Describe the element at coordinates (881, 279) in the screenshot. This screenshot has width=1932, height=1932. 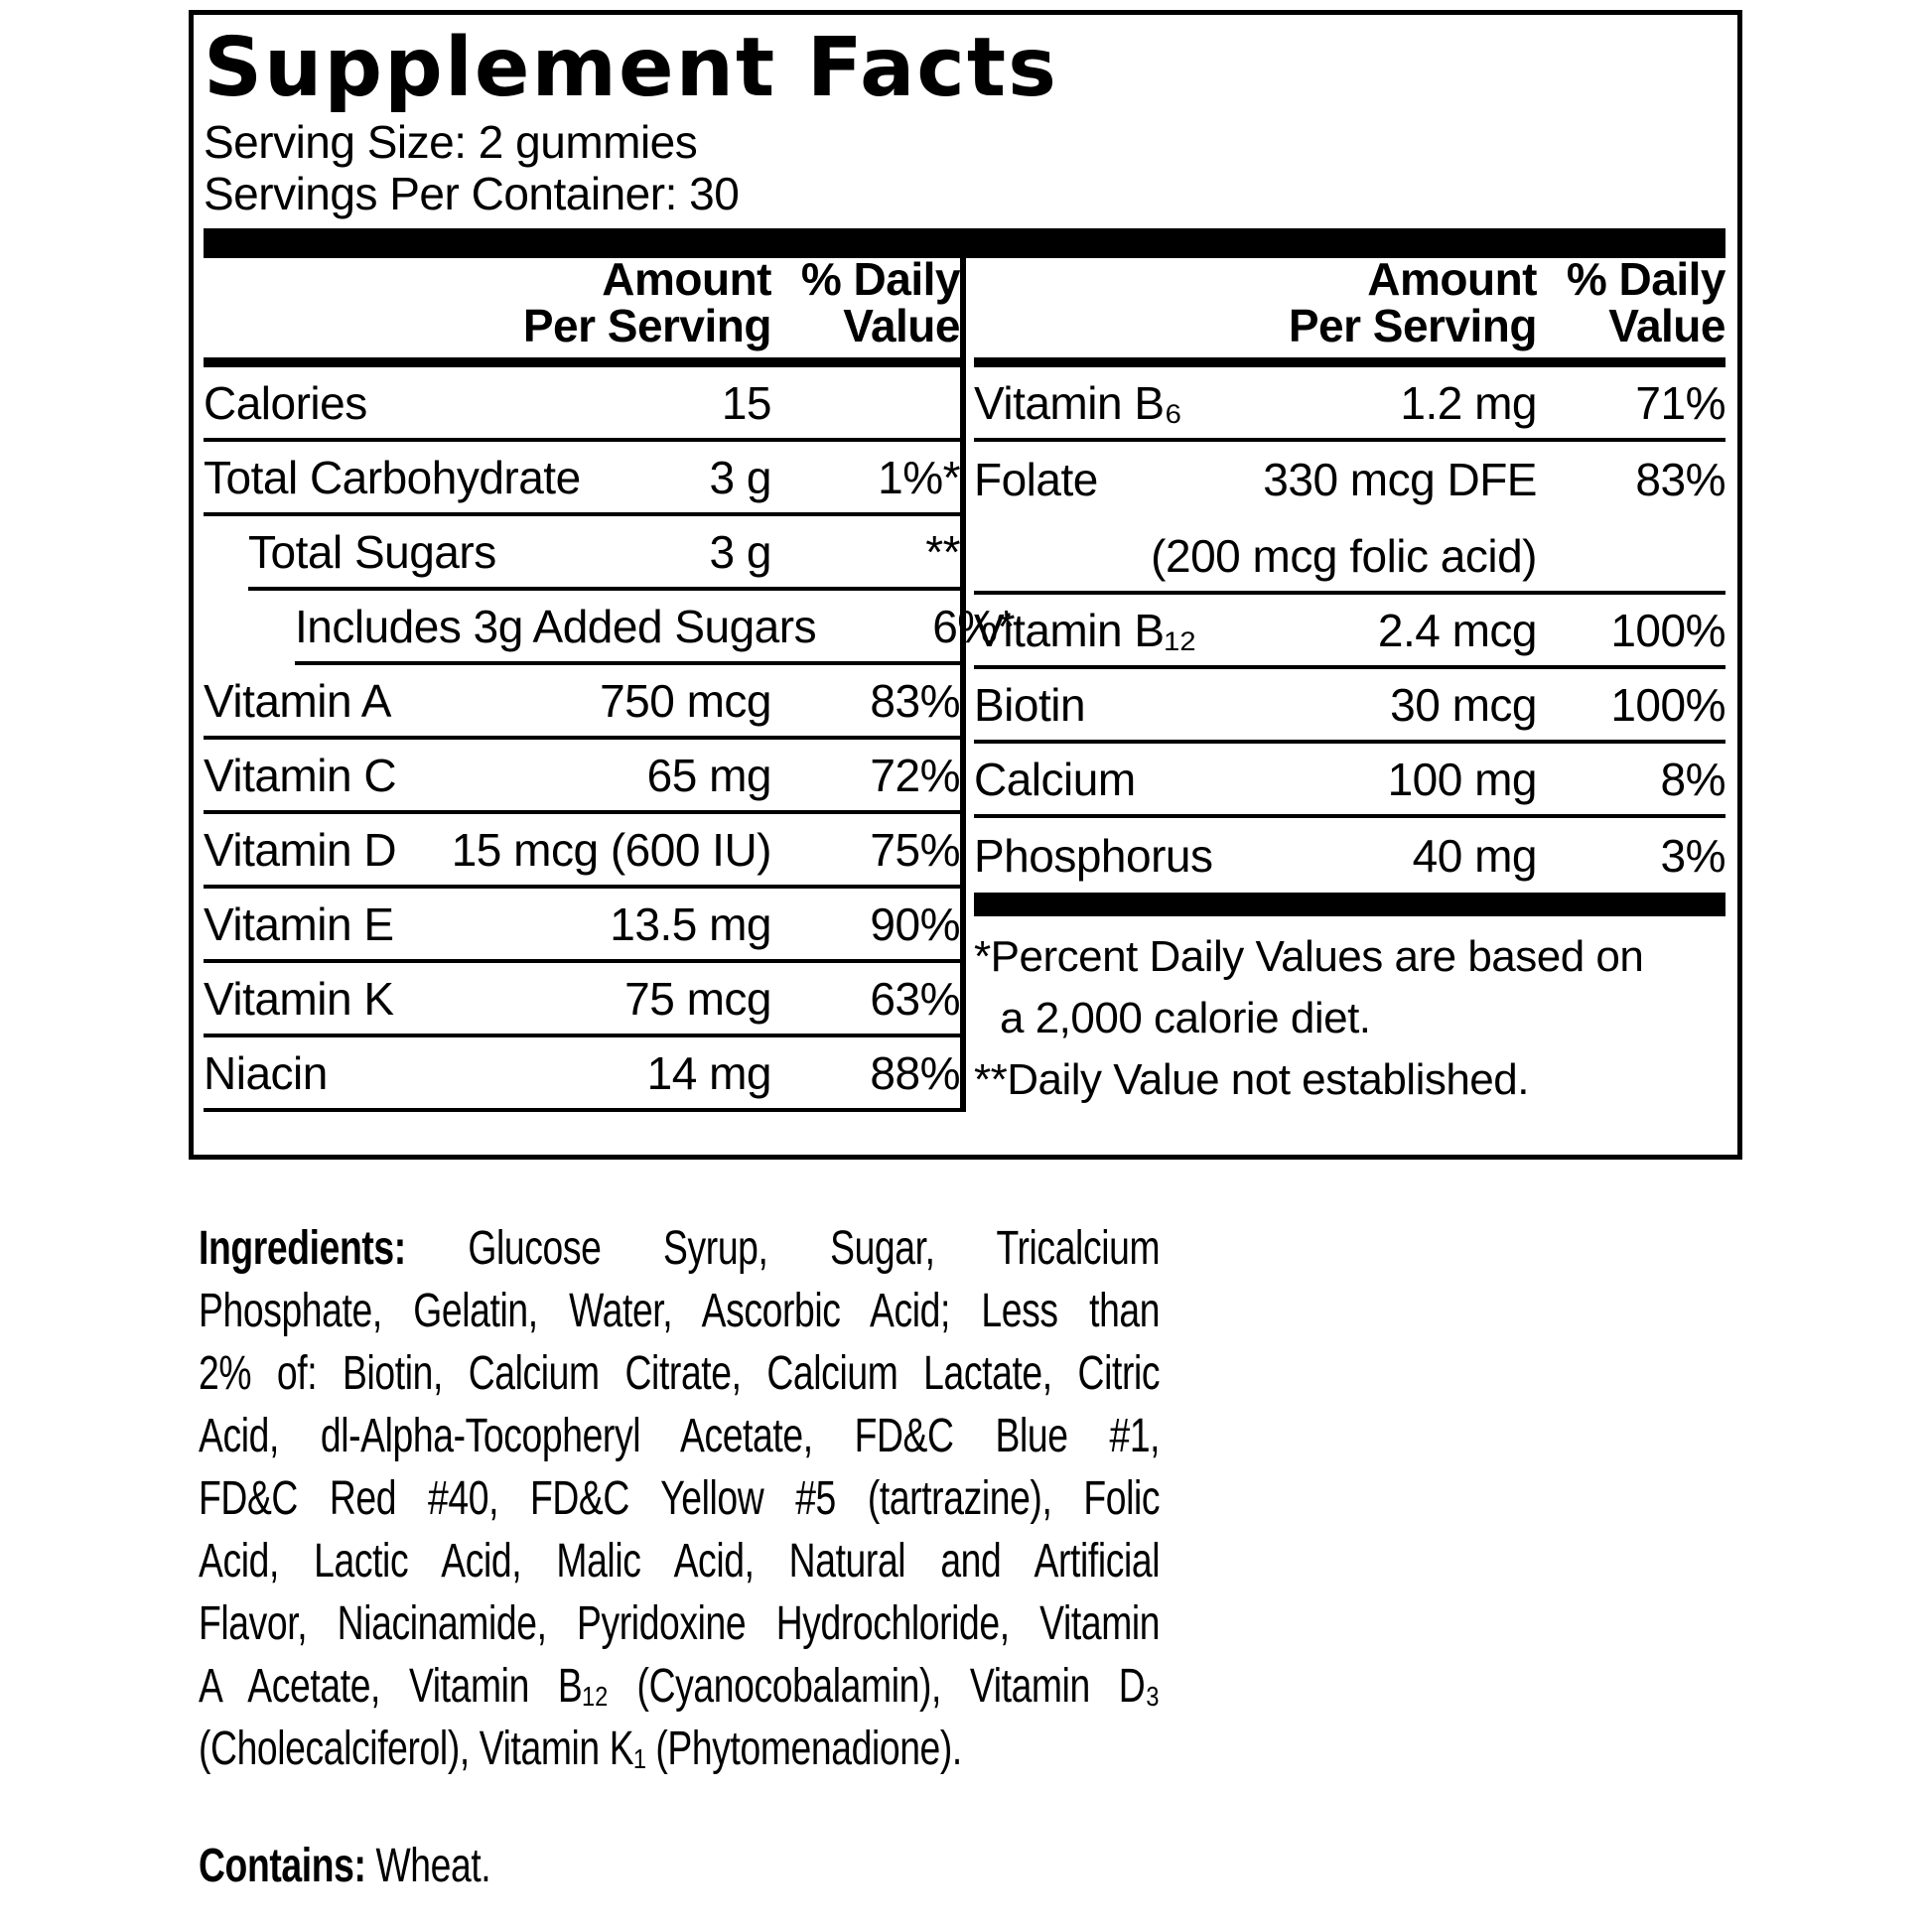
I see `dv-header-line1: % Daily` at that location.